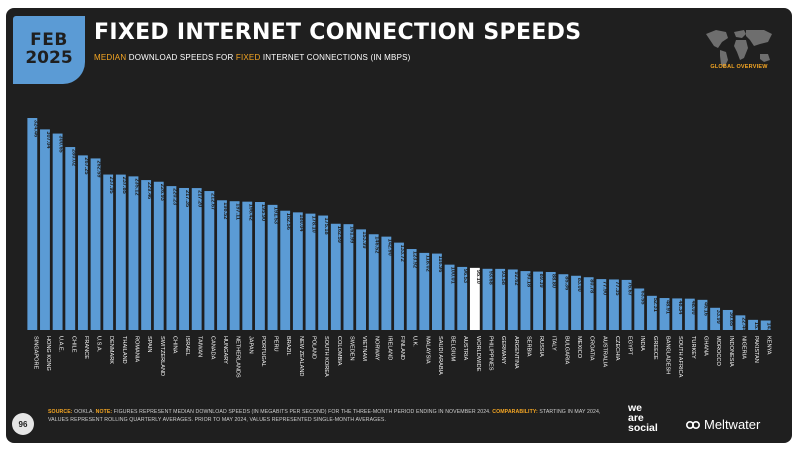  I want to click on category-label-sweden: SWEDEN, so click(351, 348).